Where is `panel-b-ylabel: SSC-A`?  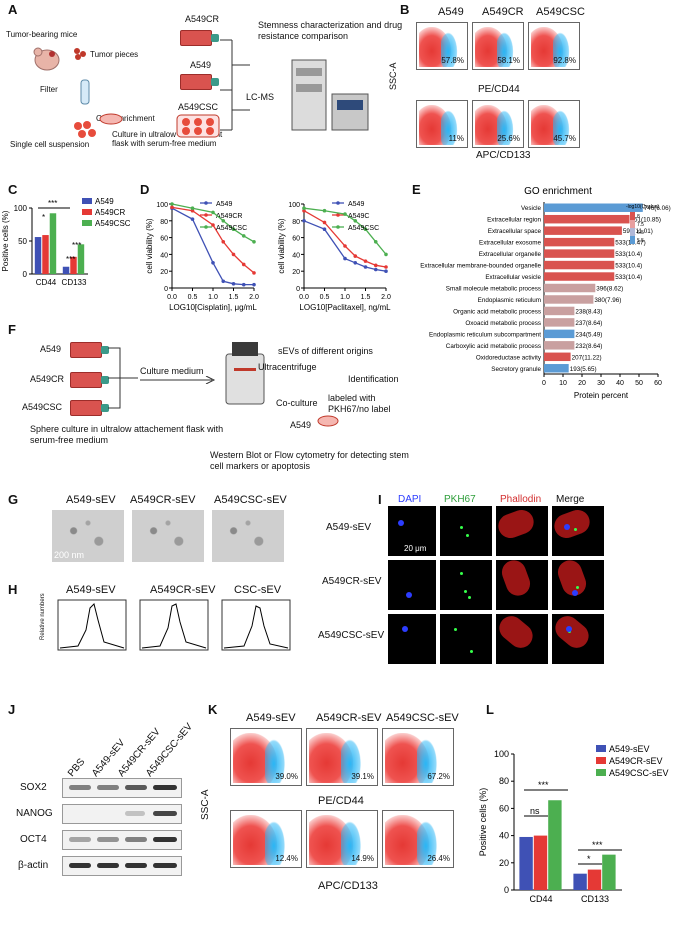
panel-b-ylabel: SSC-A is located at coordinates (393, 76).